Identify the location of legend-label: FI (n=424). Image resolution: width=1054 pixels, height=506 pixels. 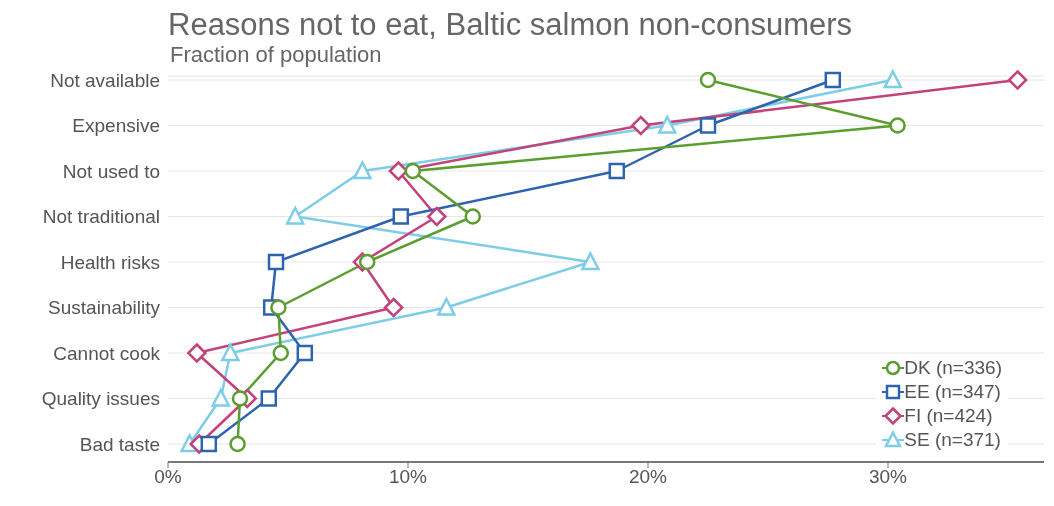
(948, 416).